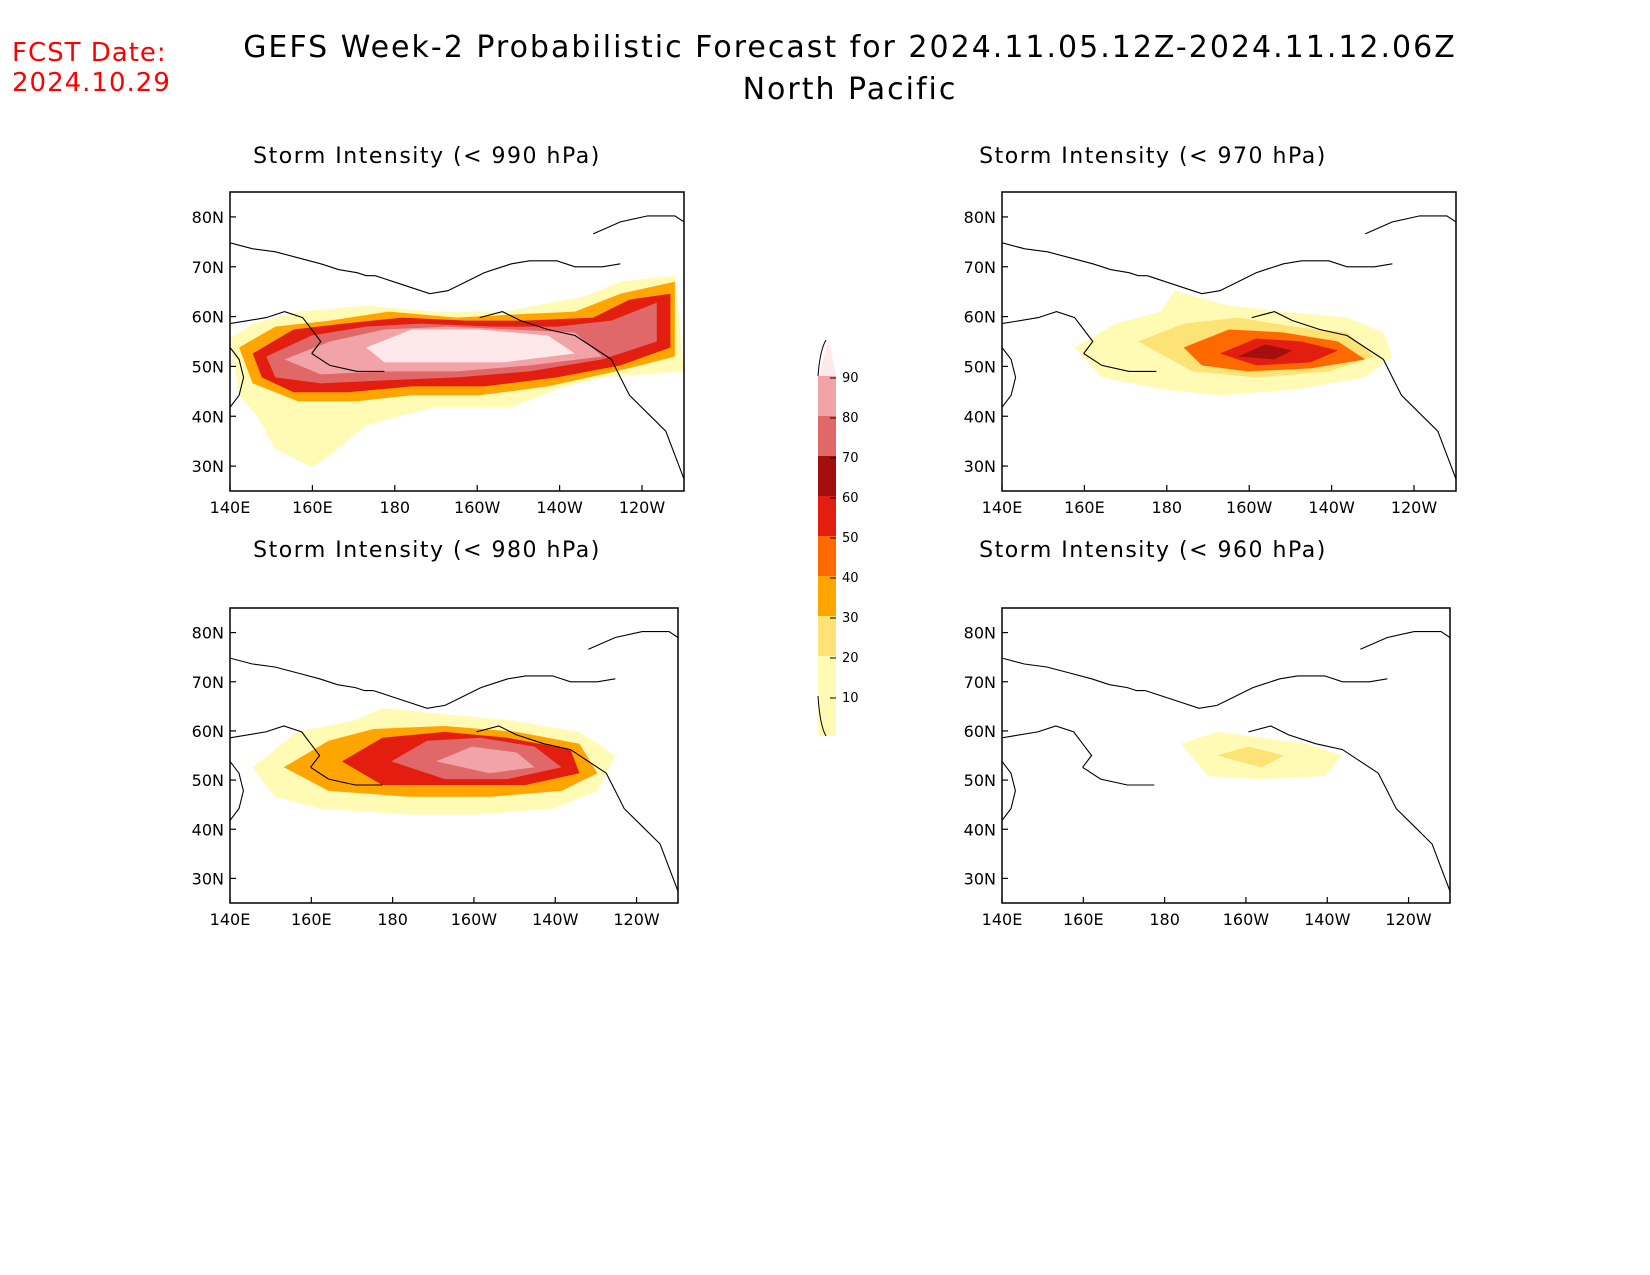  Describe the element at coordinates (850, 498) in the screenshot. I see `colorbar-label: 60` at that location.